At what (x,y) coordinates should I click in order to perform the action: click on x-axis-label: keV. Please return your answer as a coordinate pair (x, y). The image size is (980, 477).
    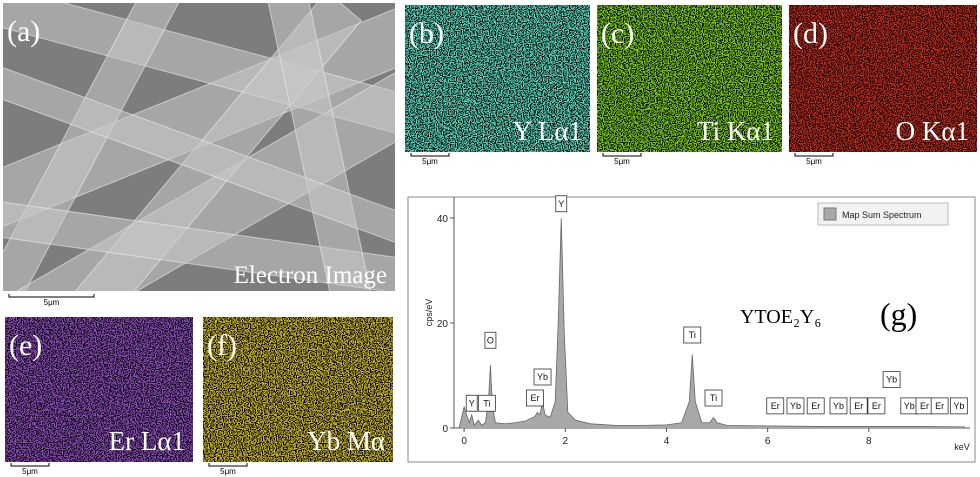
    Looking at the image, I should click on (962, 447).